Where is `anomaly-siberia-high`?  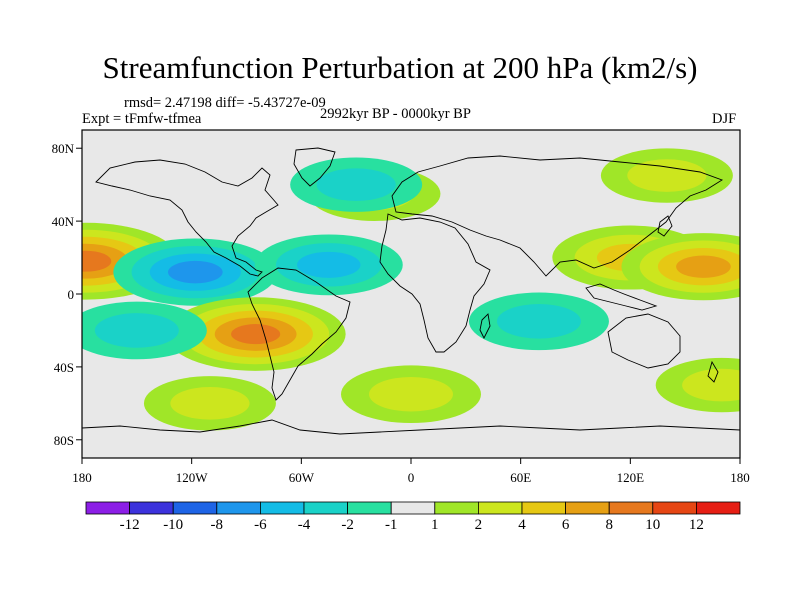
anomaly-siberia-high is located at coordinates (666, 175).